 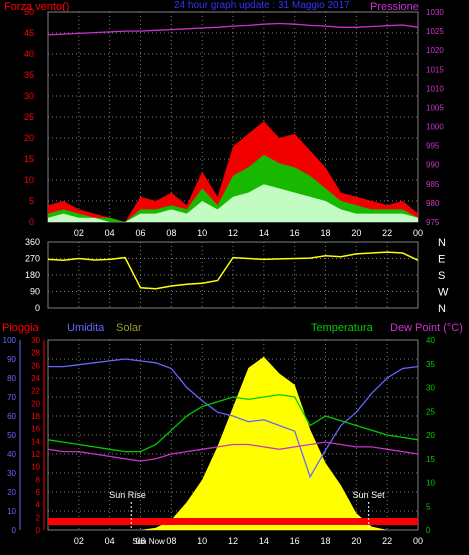 I want to click on dewpoint-line, so click(x=233, y=451).